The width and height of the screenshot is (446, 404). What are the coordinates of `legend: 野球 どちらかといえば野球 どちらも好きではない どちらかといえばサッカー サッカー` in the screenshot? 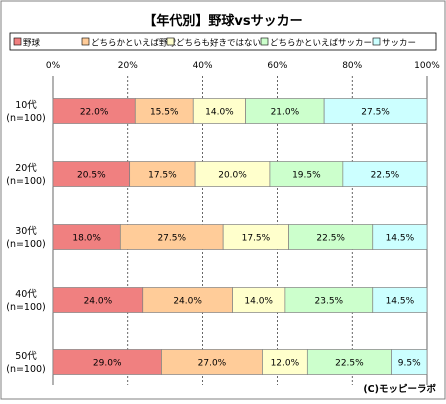 It's located at (214, 43).